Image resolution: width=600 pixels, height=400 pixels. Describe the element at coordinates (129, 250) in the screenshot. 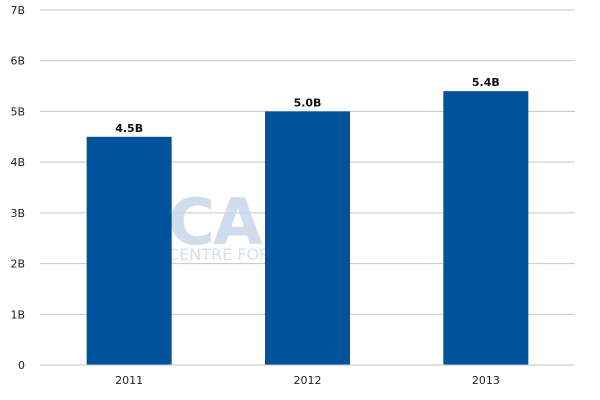

I see `bar-2011` at that location.